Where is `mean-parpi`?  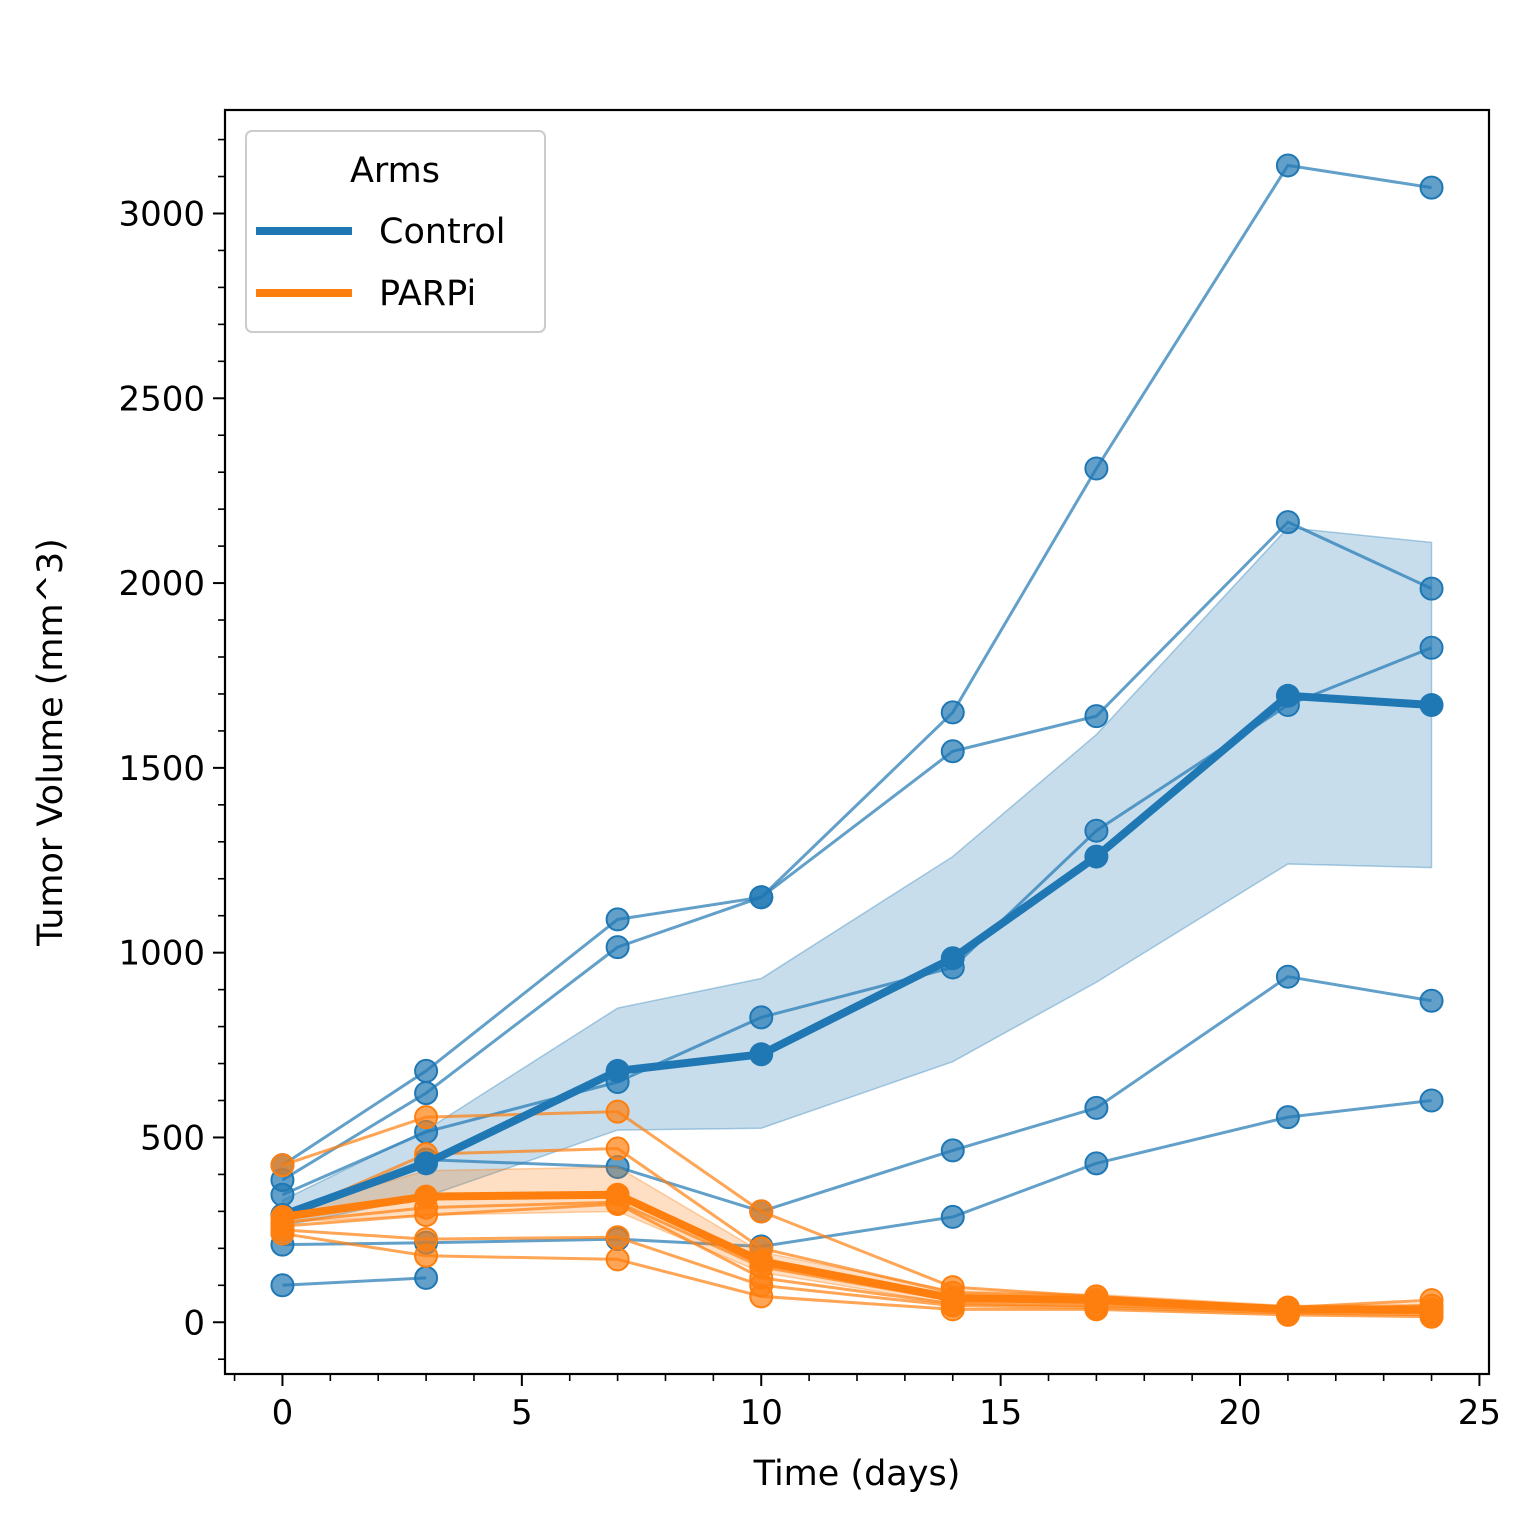
mean-parpi is located at coordinates (857, 1252).